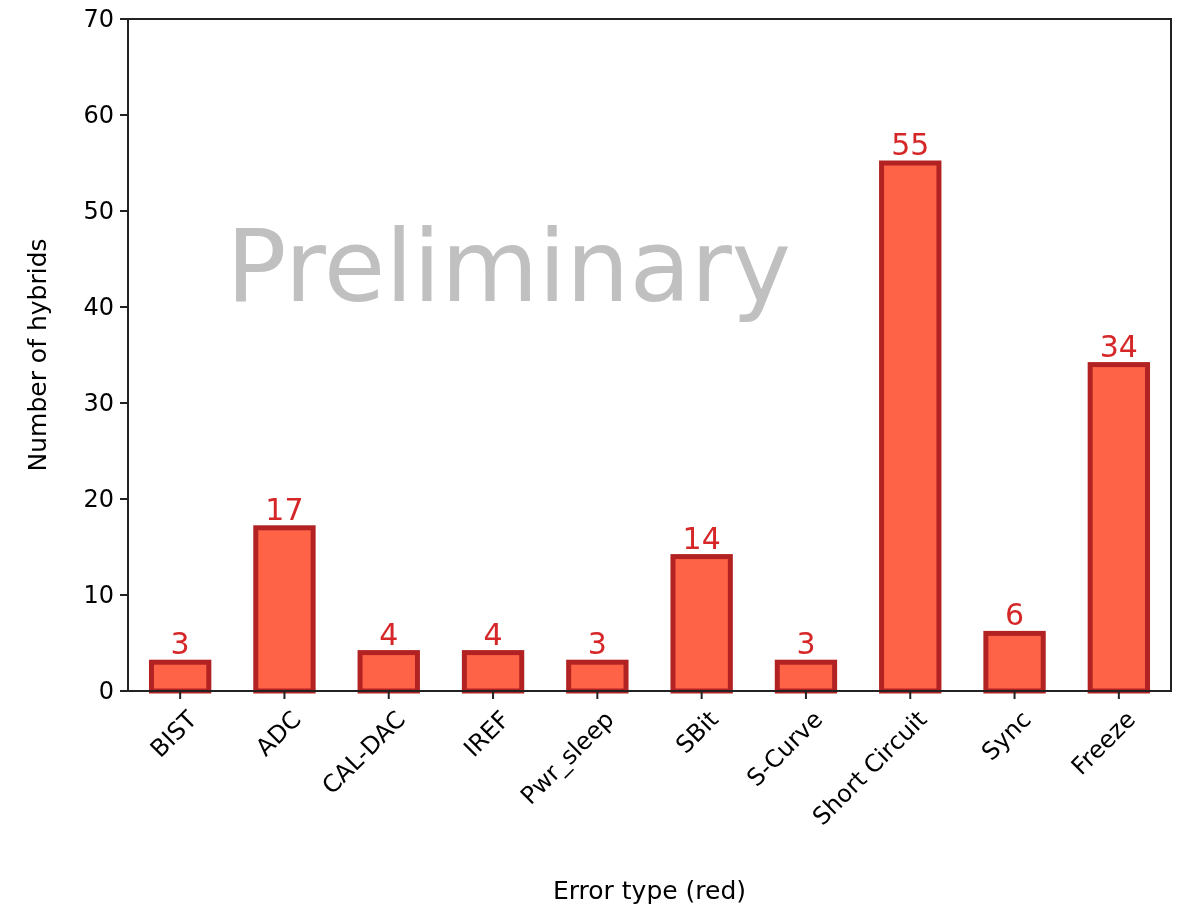 Image resolution: width=1178 pixels, height=914 pixels. What do you see at coordinates (98, 595) in the screenshot?
I see `y-tick-label: 10` at bounding box center [98, 595].